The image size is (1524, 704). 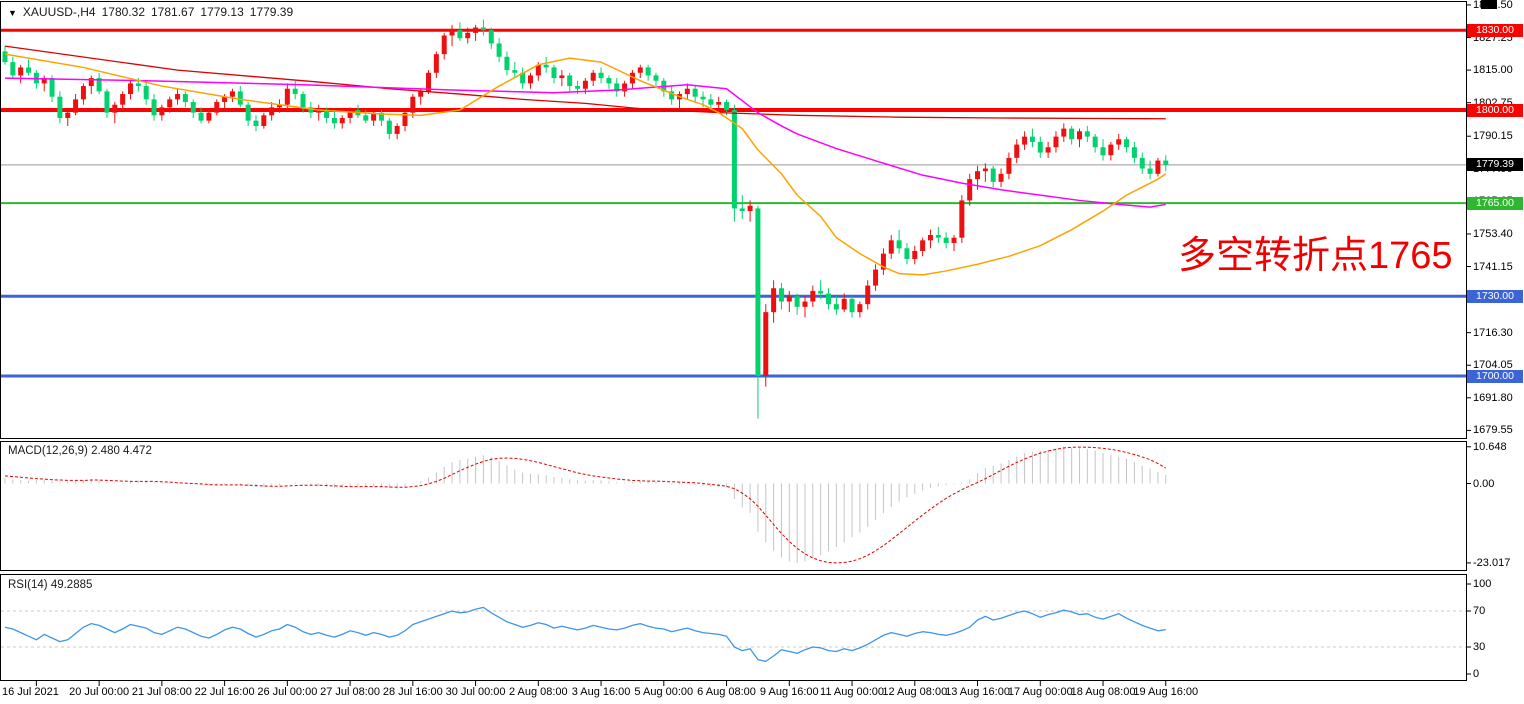 What do you see at coordinates (585, 634) in the screenshot?
I see `rsi-line` at bounding box center [585, 634].